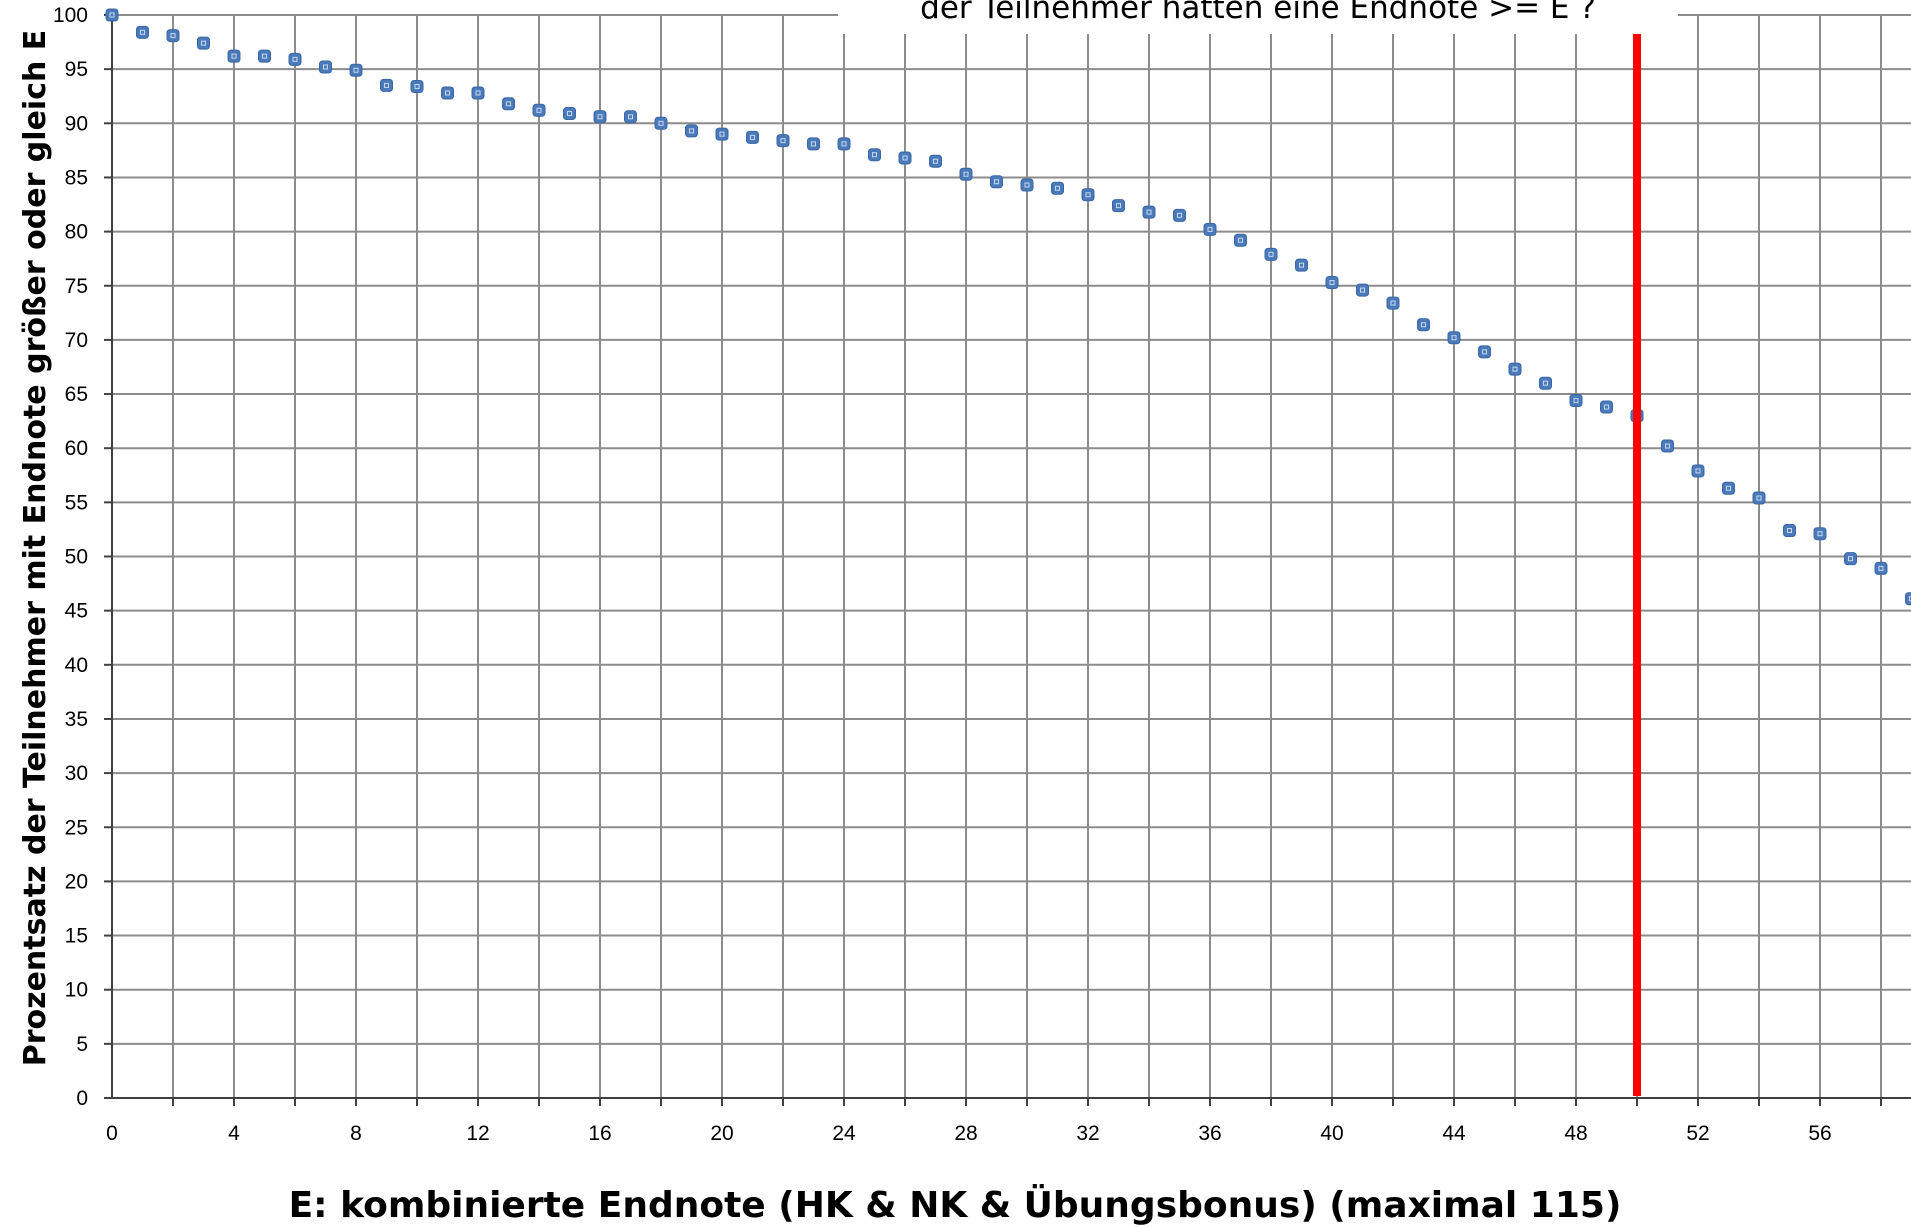 This screenshot has height=1227, width=1911. What do you see at coordinates (76, 936) in the screenshot?
I see `y-tick-label: 15` at bounding box center [76, 936].